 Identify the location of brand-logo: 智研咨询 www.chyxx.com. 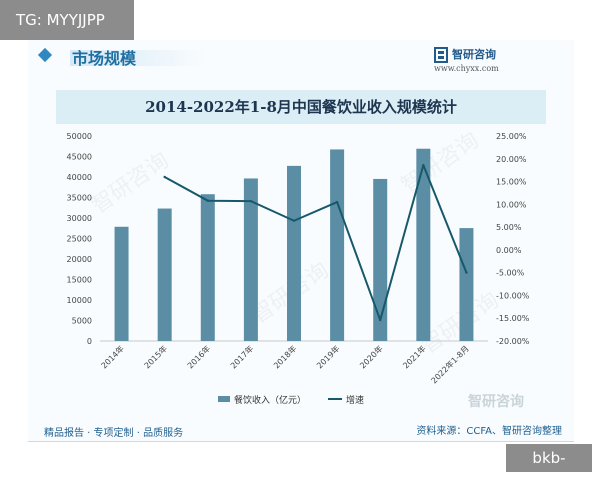
(489, 61).